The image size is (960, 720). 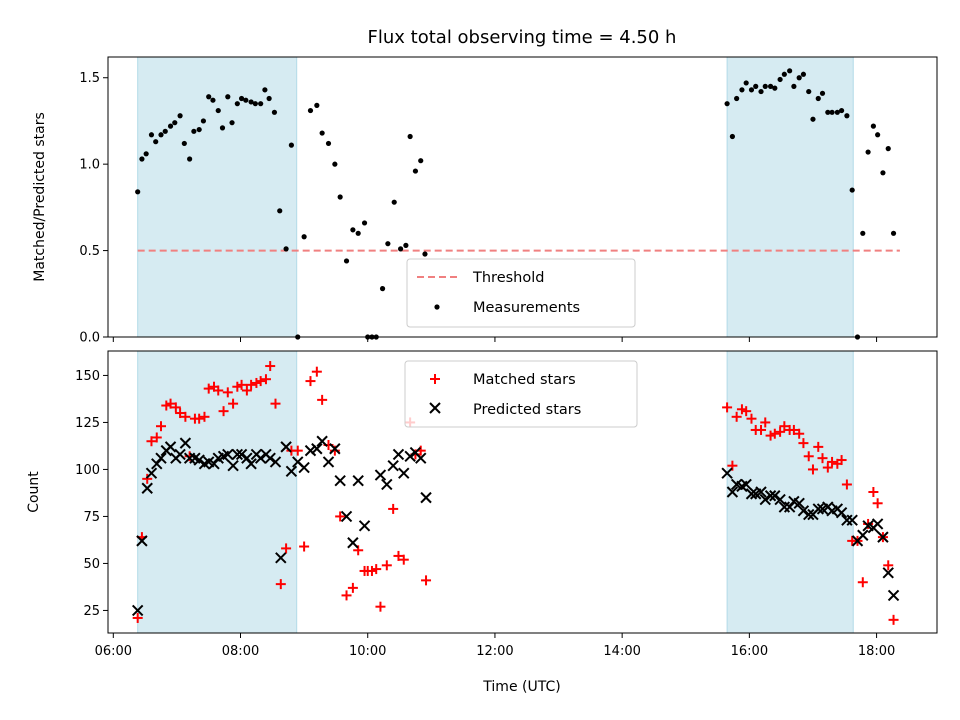 I want to click on x-tick-label: 08:00, so click(x=240, y=651).